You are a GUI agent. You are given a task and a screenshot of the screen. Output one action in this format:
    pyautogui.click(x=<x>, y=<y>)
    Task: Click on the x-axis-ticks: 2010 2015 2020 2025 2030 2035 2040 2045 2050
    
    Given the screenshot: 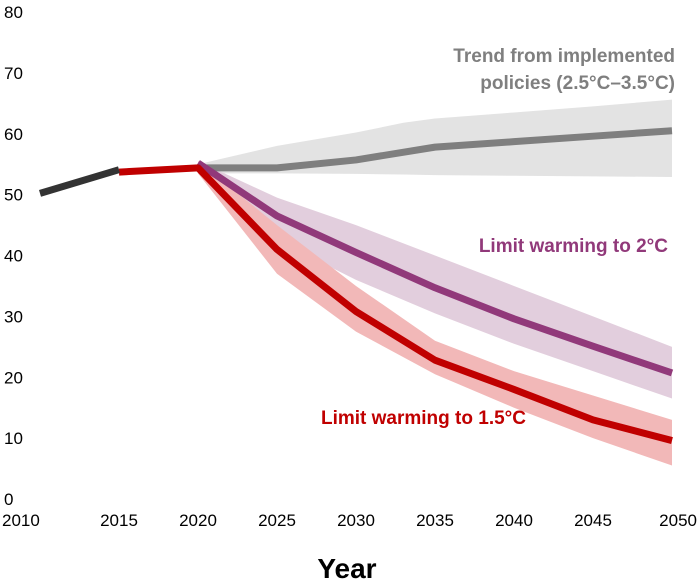 What is the action you would take?
    pyautogui.click(x=349, y=520)
    